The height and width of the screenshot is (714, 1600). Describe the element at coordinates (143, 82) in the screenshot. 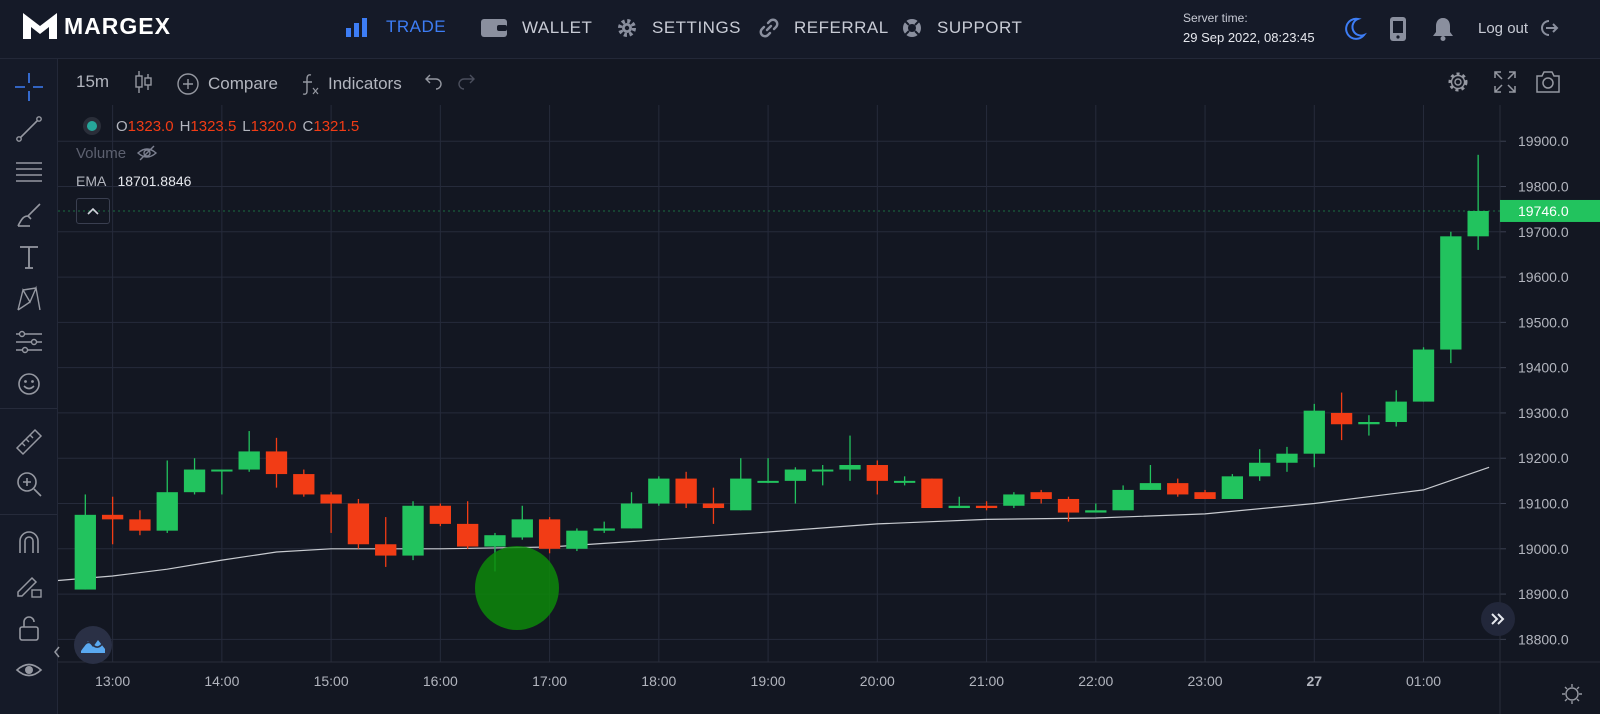

I see `candles-icon` at that location.